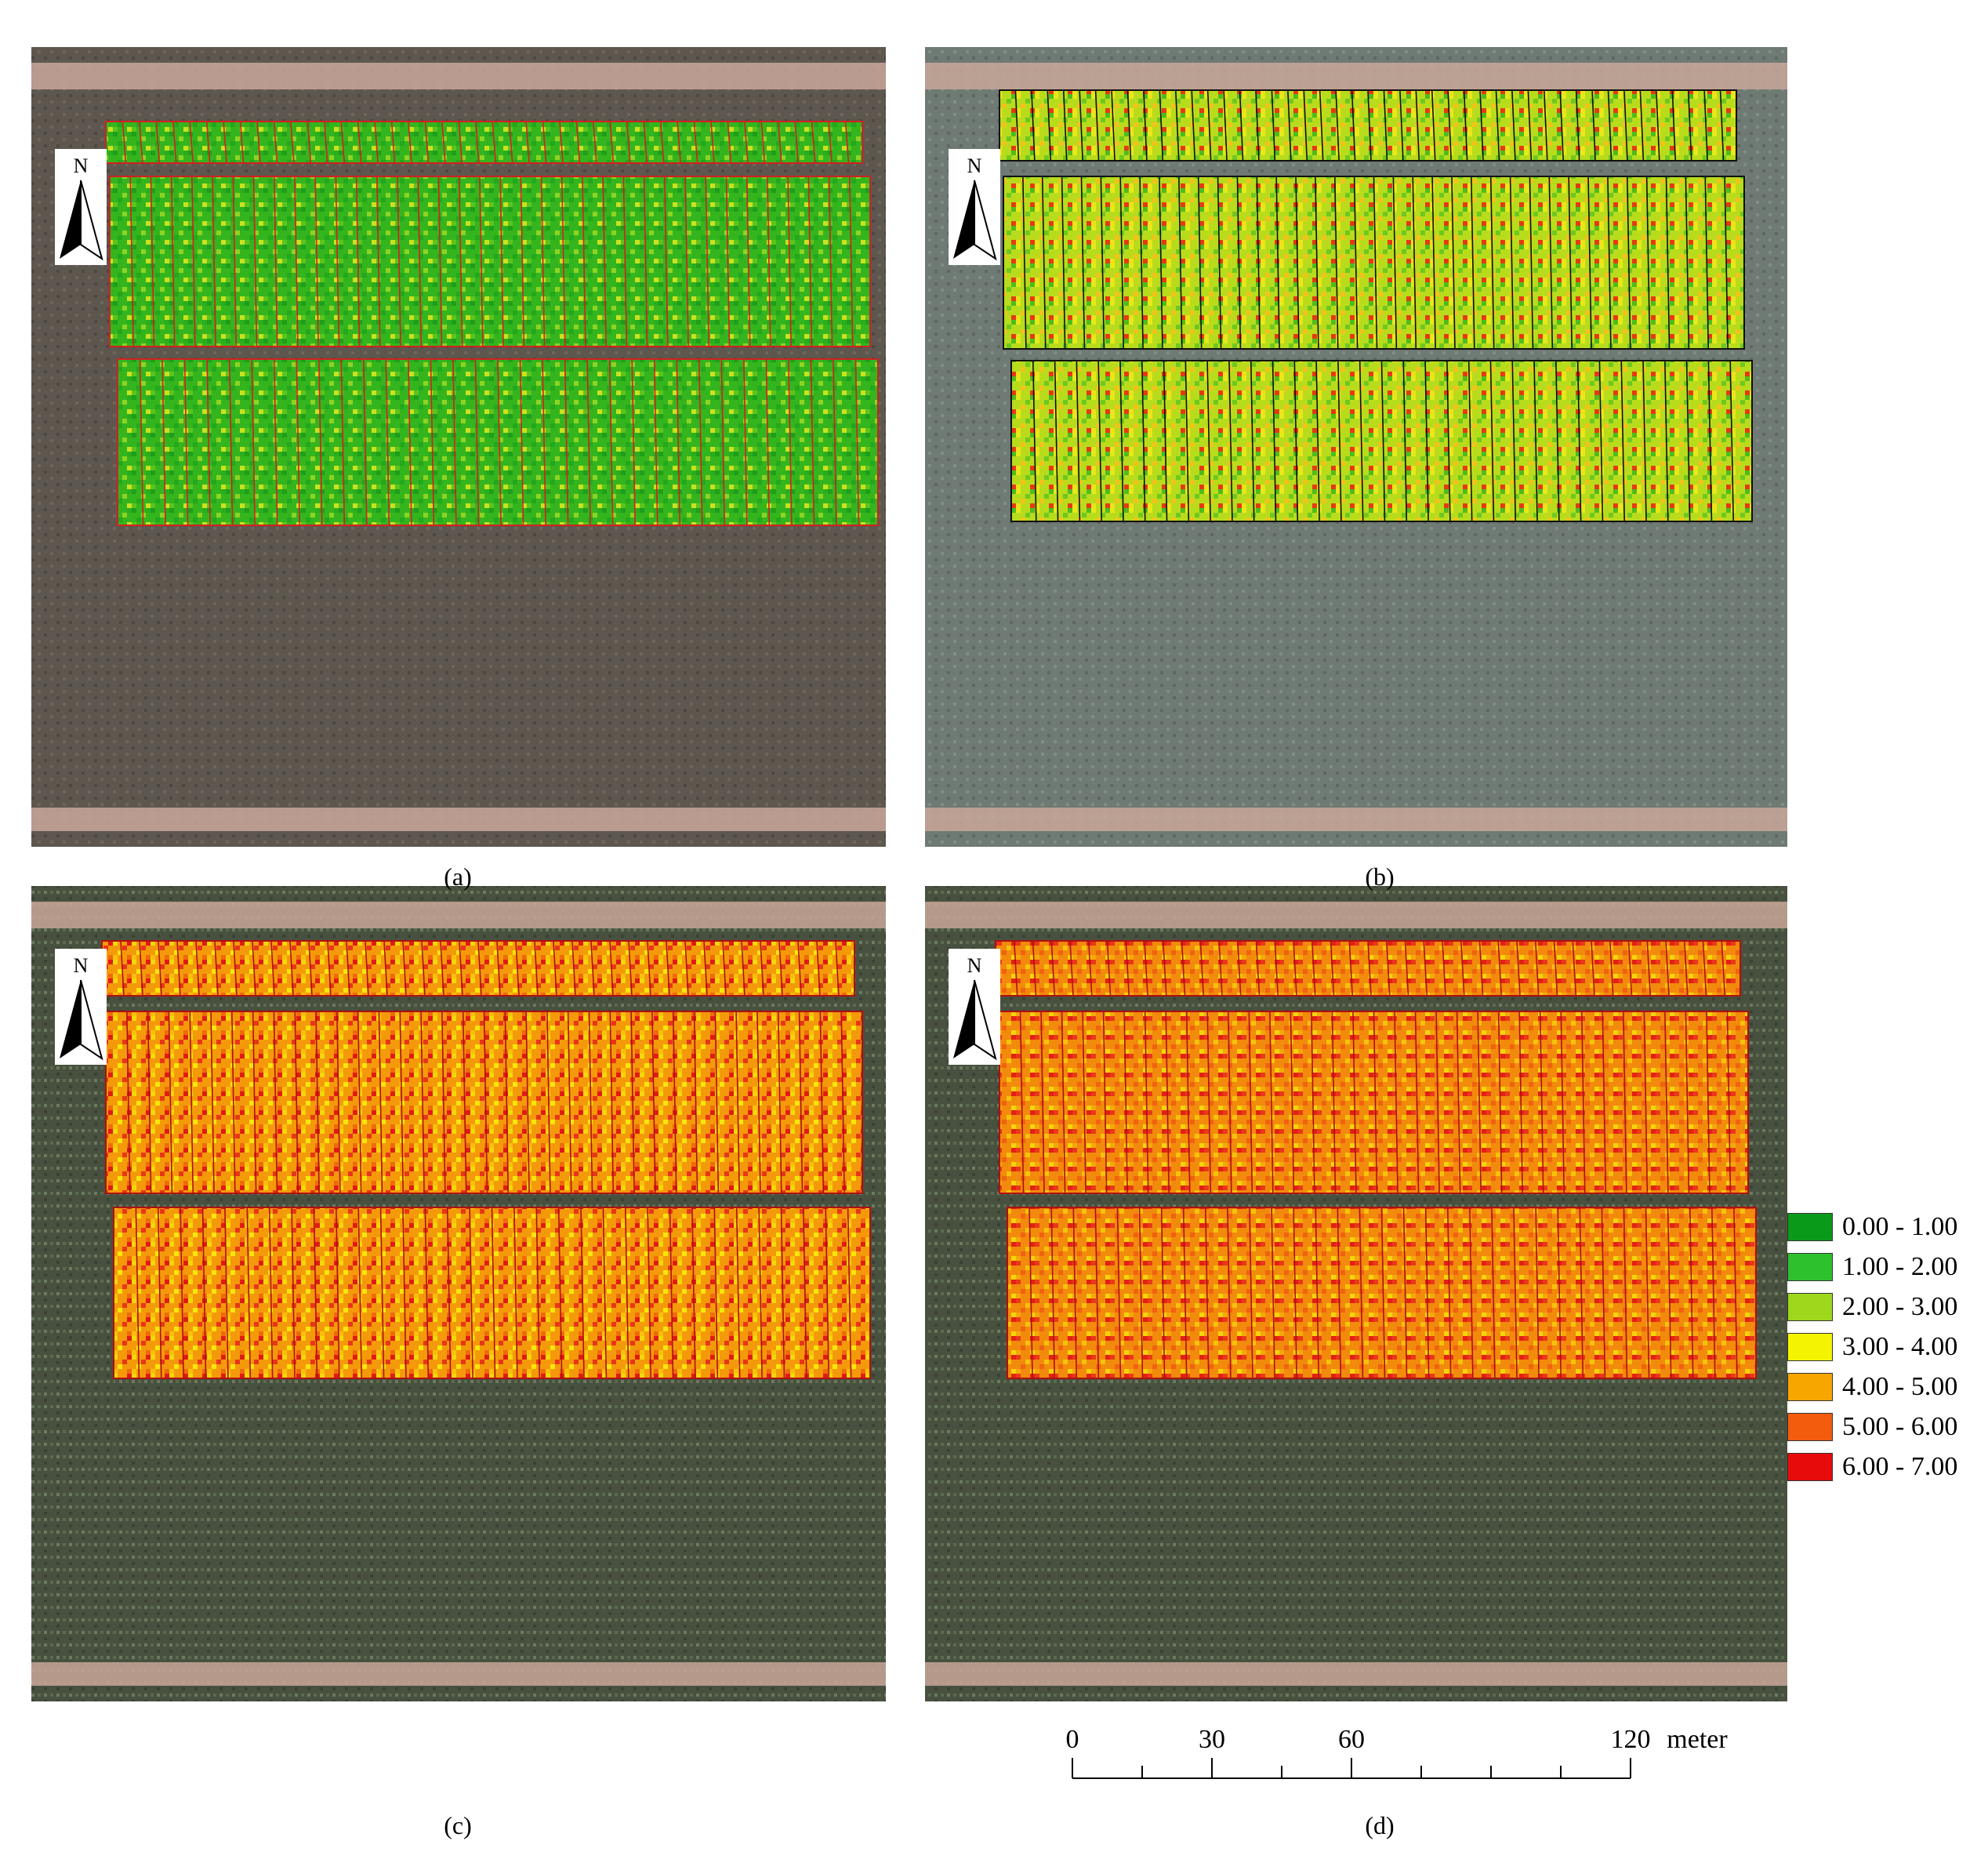  What do you see at coordinates (1356, 915) in the screenshot?
I see `road-top` at bounding box center [1356, 915].